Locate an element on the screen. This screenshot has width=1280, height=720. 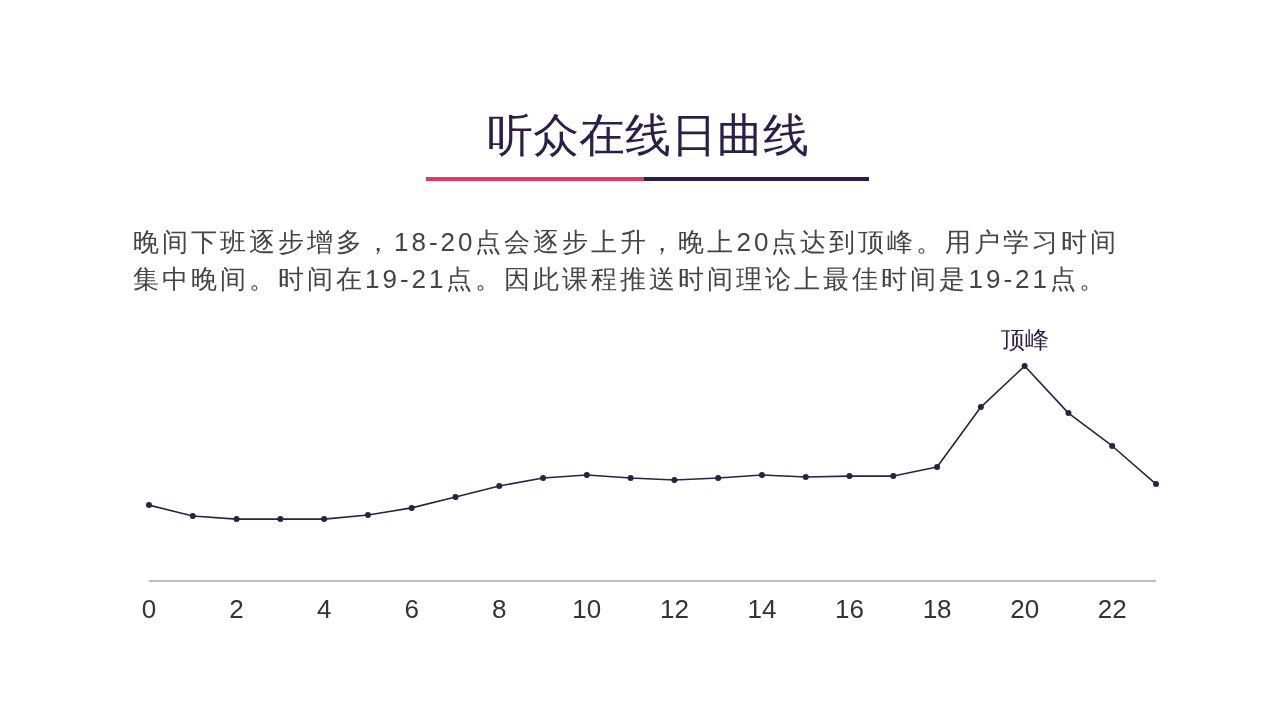
x-tick-label: 20 is located at coordinates (1025, 609).